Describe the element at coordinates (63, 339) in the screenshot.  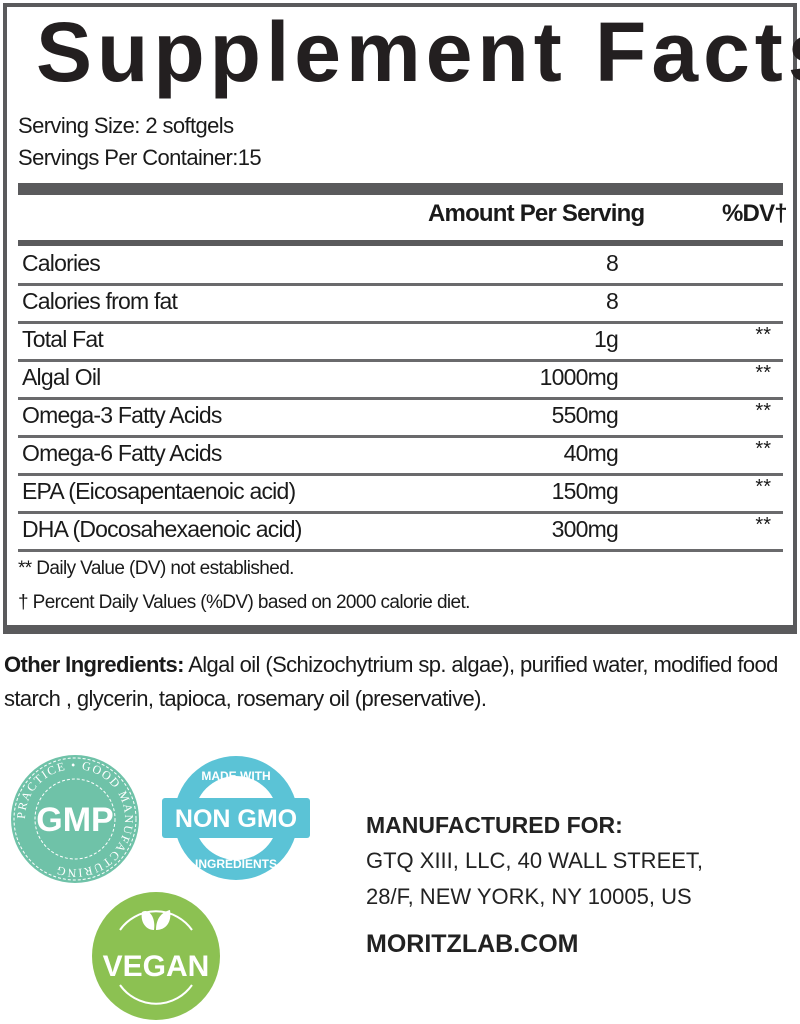
I see `nutrient-name: Total Fat` at that location.